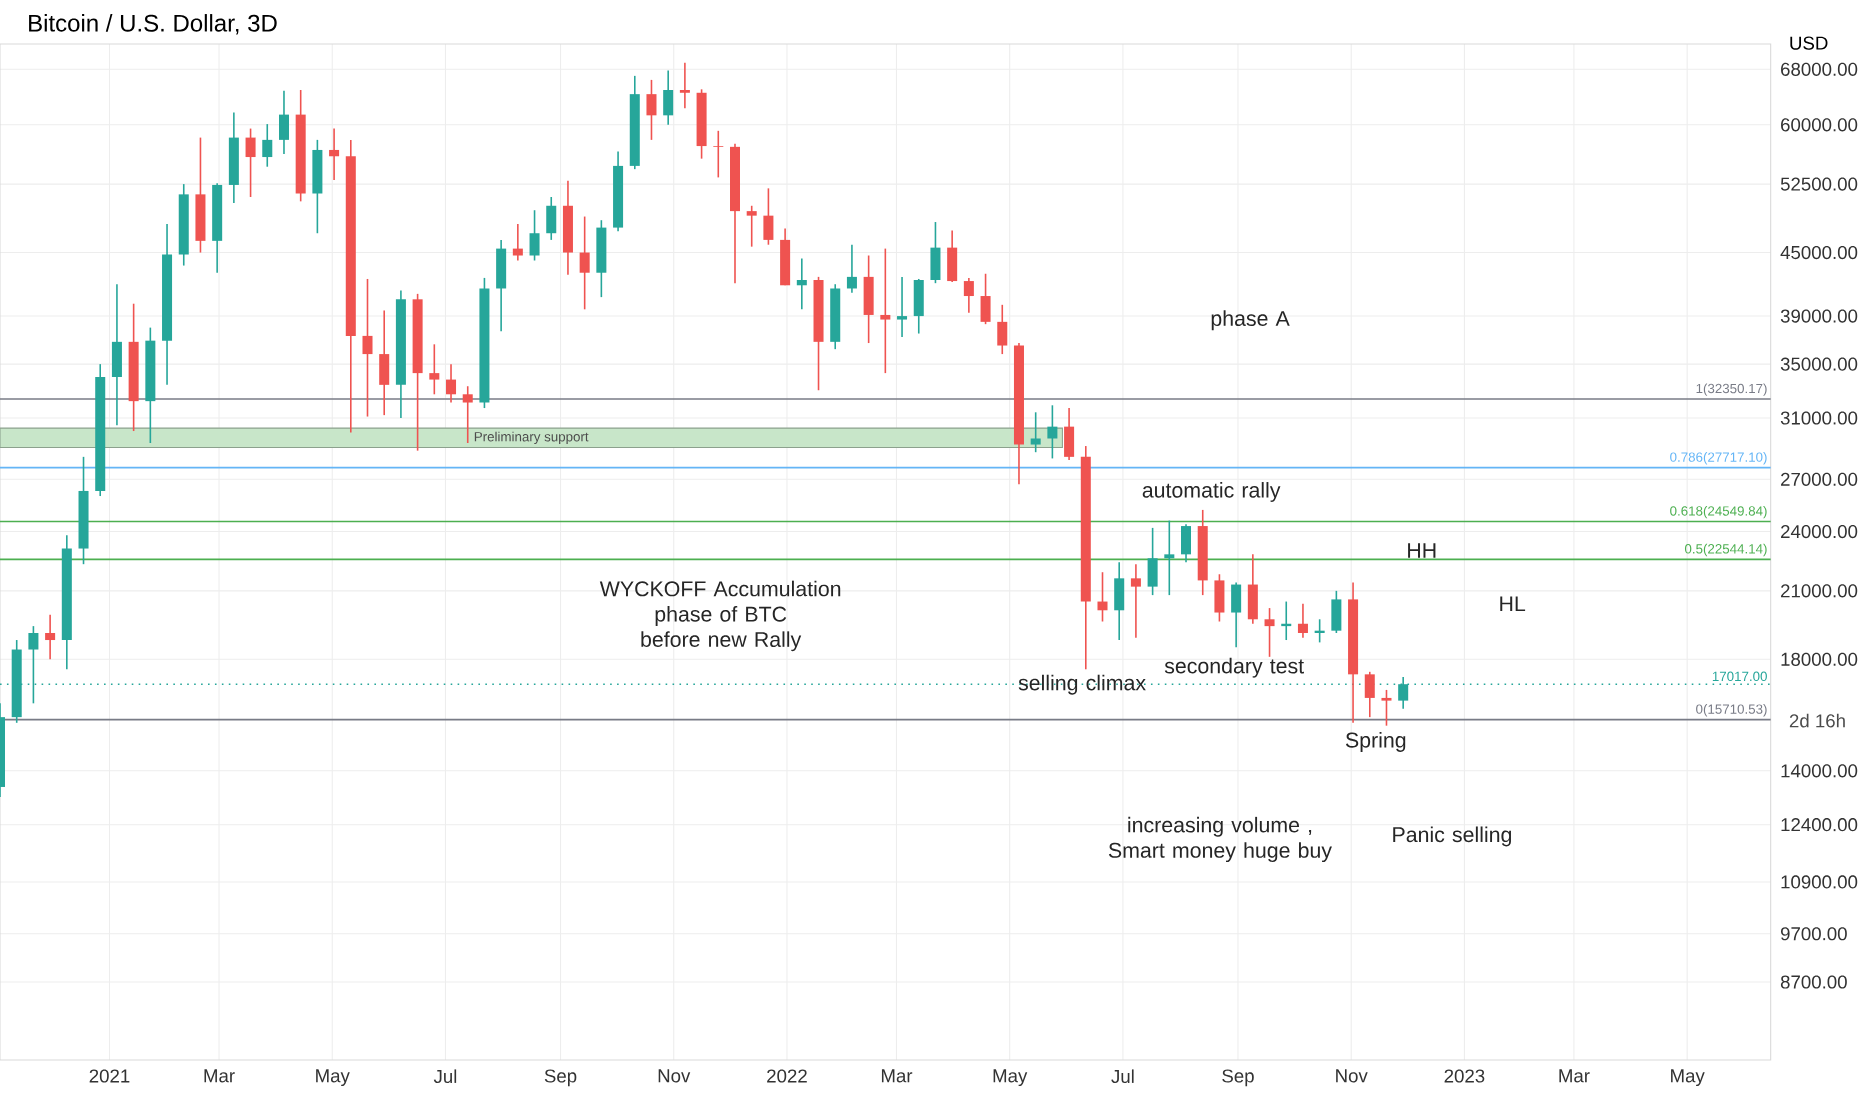  I want to click on y-tick-label: 52500.00, so click(1819, 184).